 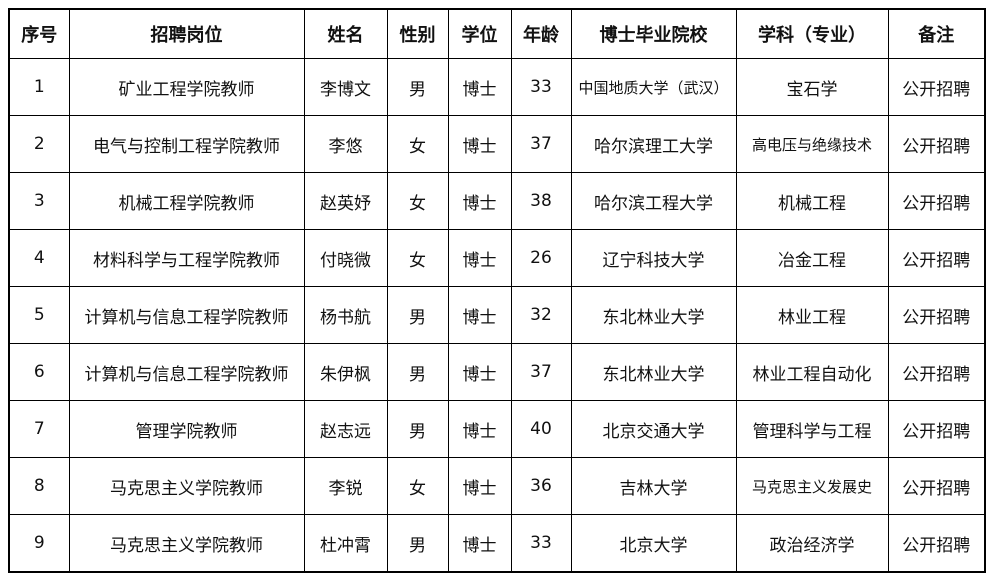 I want to click on table-row: 9 马克思主义学院教师 杜冲霄男博士 33 北京大学 政治经济学 公开招聘, so click(x=497, y=543).